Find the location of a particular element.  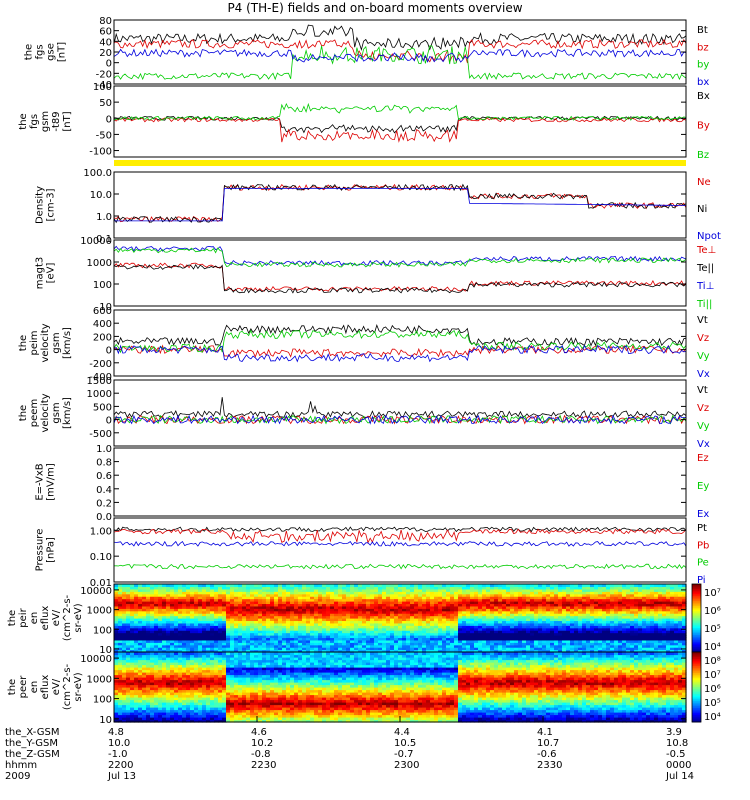

footer-column: 4.1 10.7 -0.6 2330 is located at coordinates (549, 754).